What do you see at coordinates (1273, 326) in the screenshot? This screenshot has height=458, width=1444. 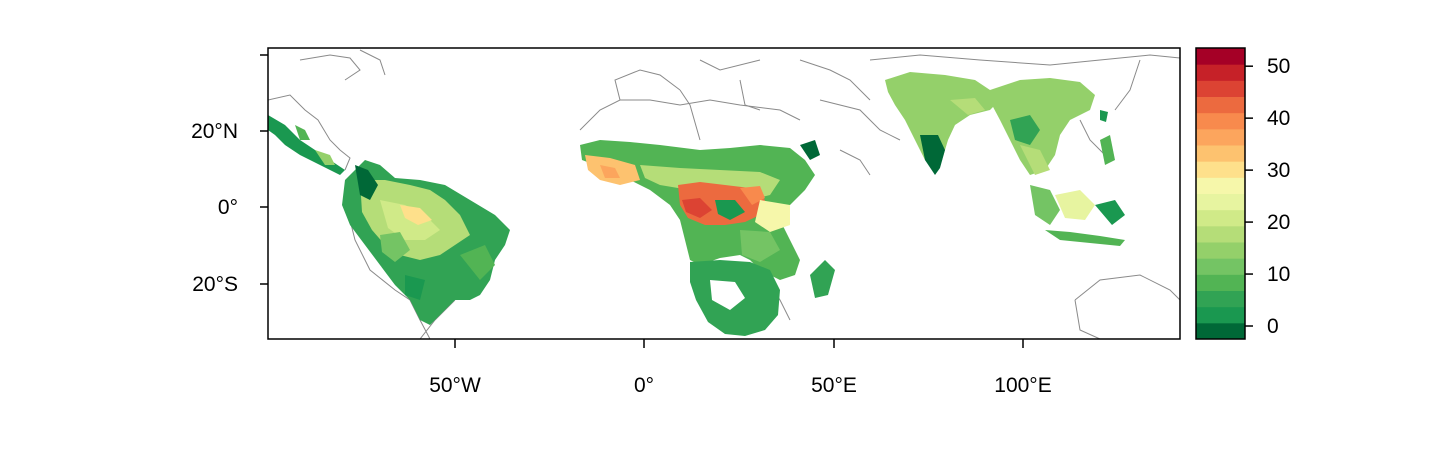 I see `legend-tick-label: 0` at bounding box center [1273, 326].